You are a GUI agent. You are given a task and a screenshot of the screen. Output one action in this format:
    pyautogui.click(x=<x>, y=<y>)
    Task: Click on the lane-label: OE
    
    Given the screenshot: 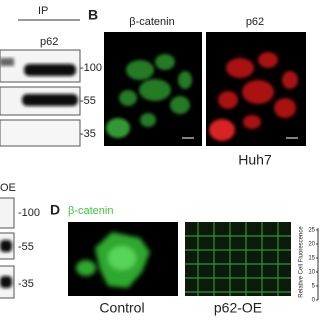 What is the action you would take?
    pyautogui.click(x=8, y=188)
    